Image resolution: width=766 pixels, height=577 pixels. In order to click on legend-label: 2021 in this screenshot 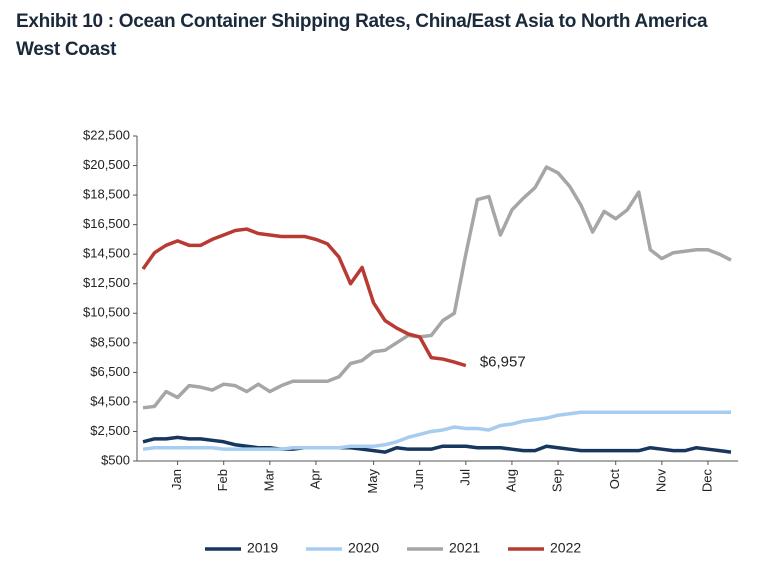, I will do `click(464, 548)`.